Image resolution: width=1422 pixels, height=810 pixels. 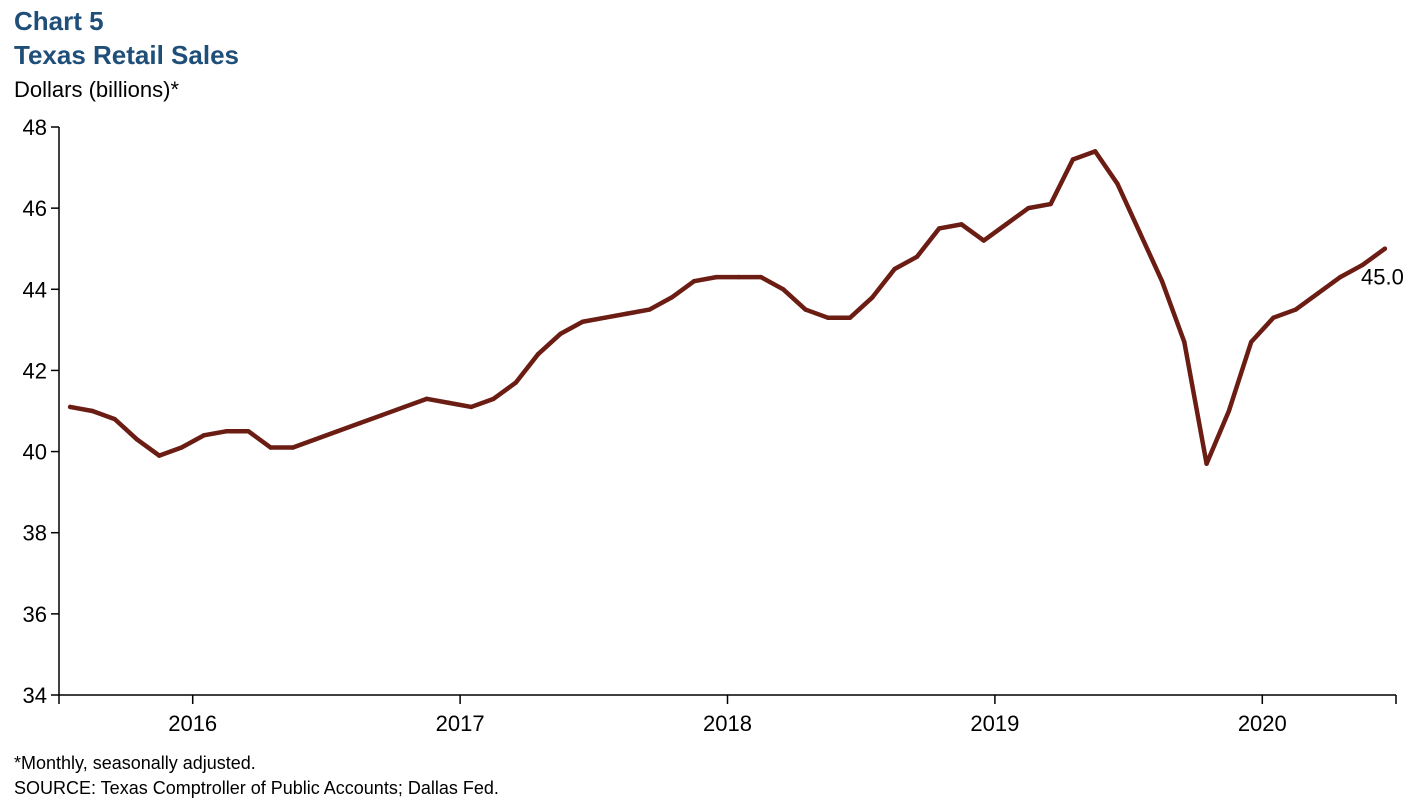 What do you see at coordinates (35, 533) in the screenshot?
I see `y-tick-label: 38` at bounding box center [35, 533].